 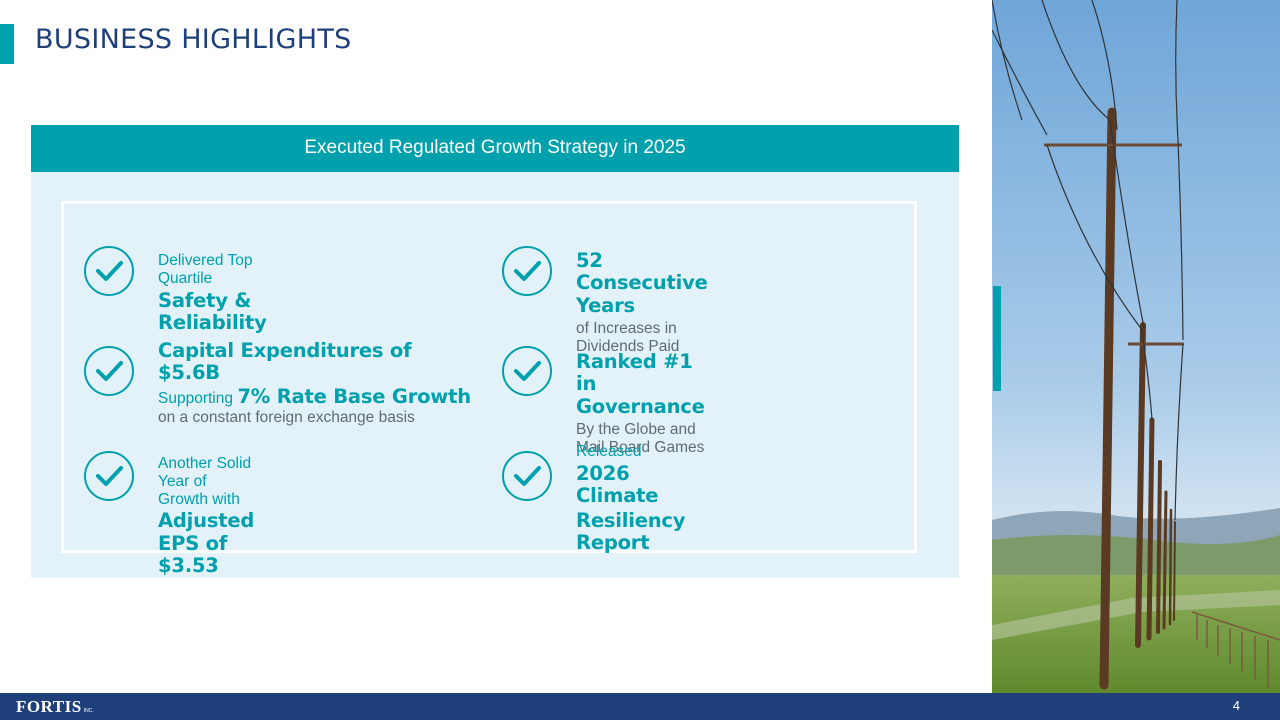 I want to click on fortis-logo: FORTIS INC., so click(x=55, y=706).